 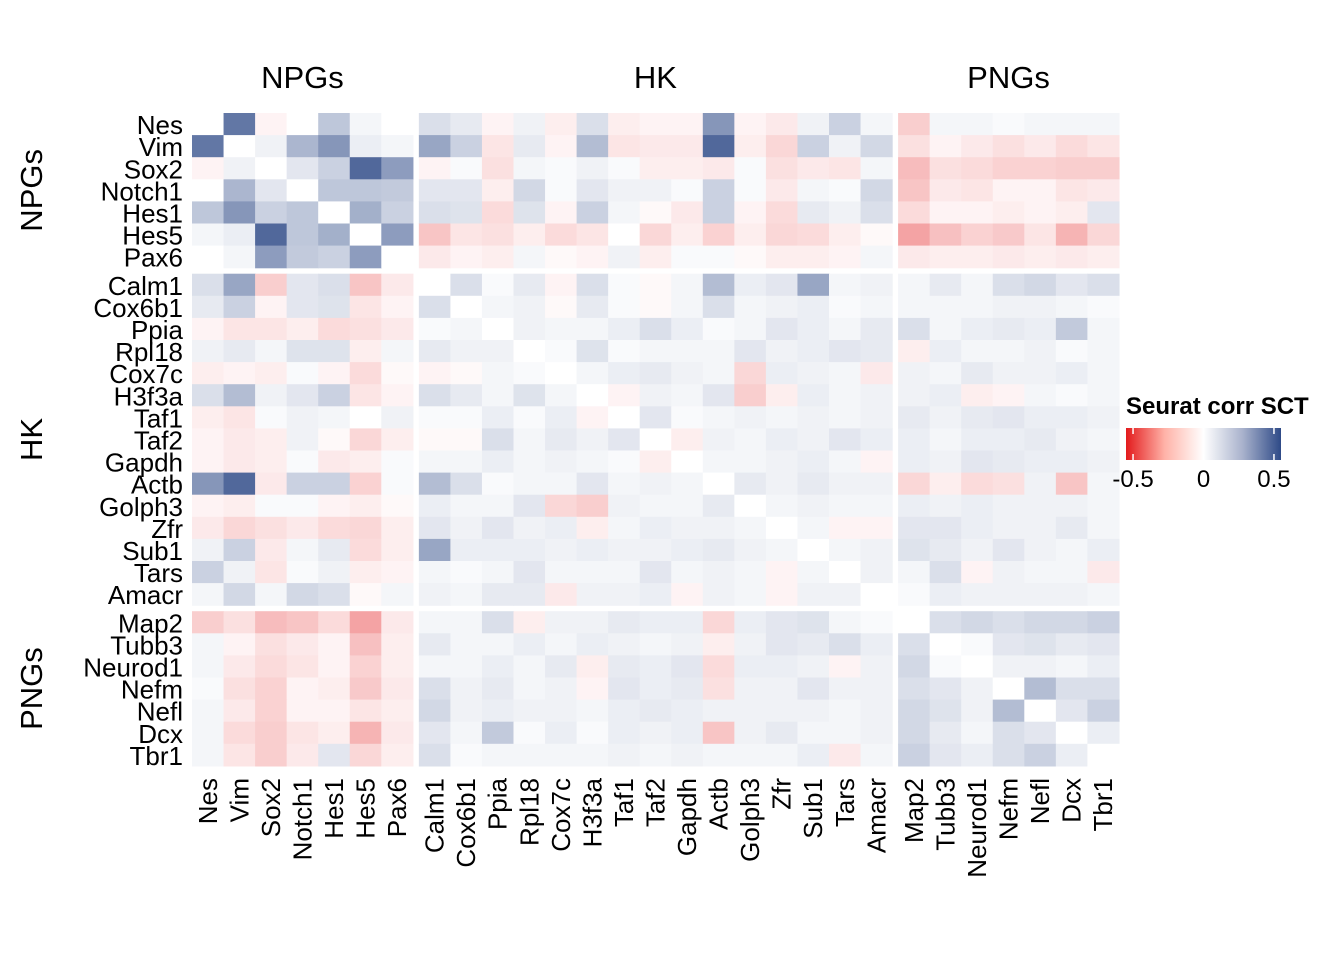 What do you see at coordinates (158, 441) in the screenshot?
I see `row-label: Taf2` at bounding box center [158, 441].